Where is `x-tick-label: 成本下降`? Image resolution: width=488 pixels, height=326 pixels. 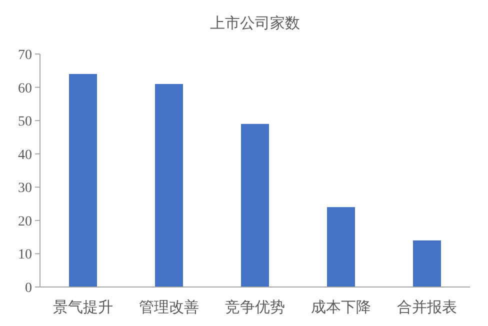
x-tick-label: 成本下降 is located at coordinates (341, 307).